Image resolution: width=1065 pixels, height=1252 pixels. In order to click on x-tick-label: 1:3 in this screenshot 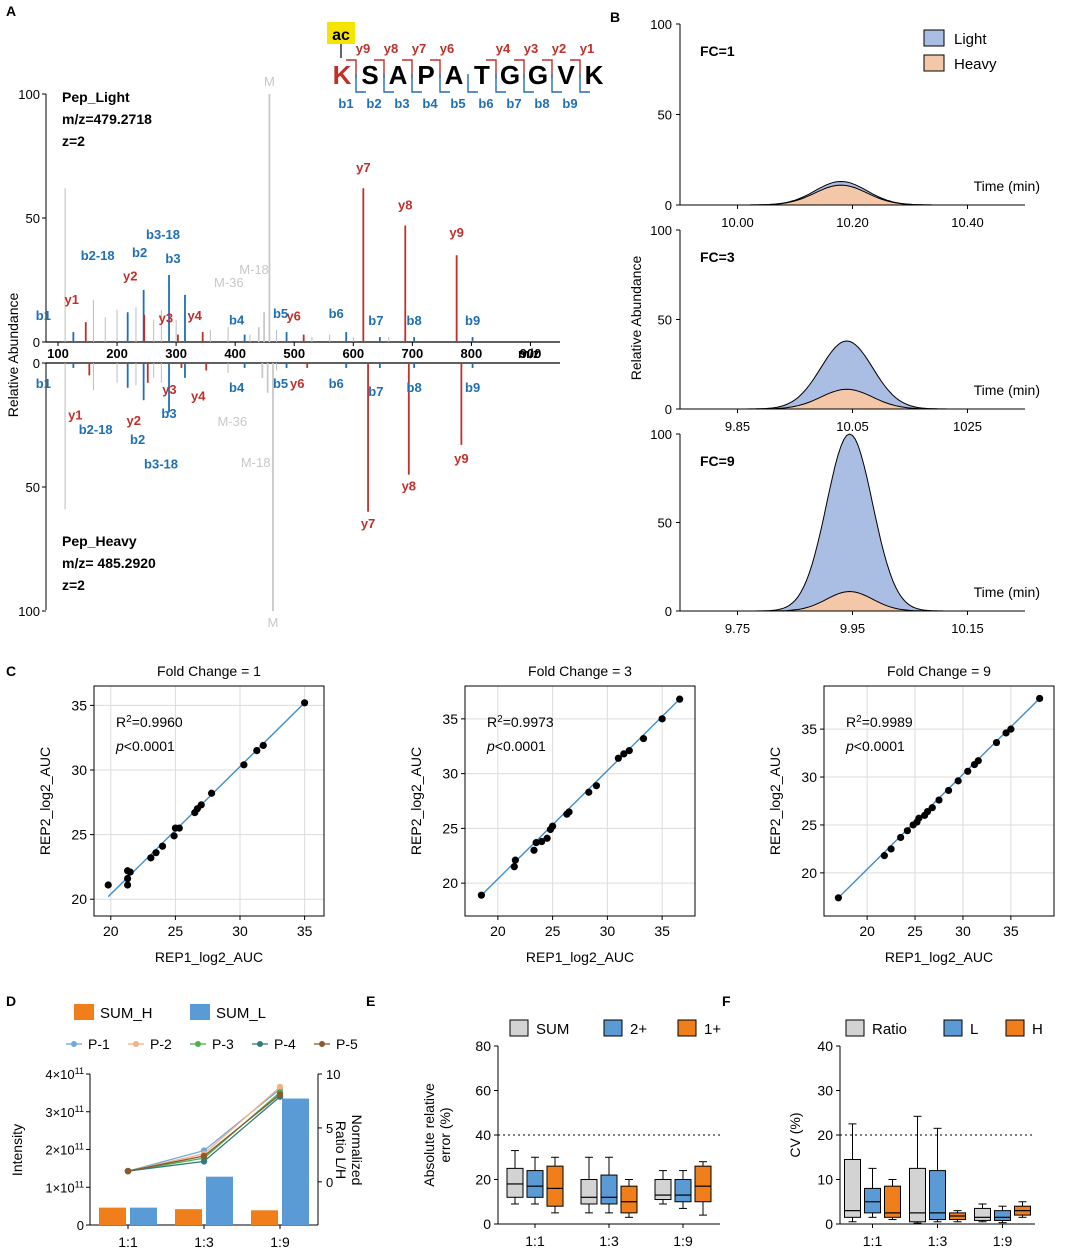, I will do `click(938, 1241)`.